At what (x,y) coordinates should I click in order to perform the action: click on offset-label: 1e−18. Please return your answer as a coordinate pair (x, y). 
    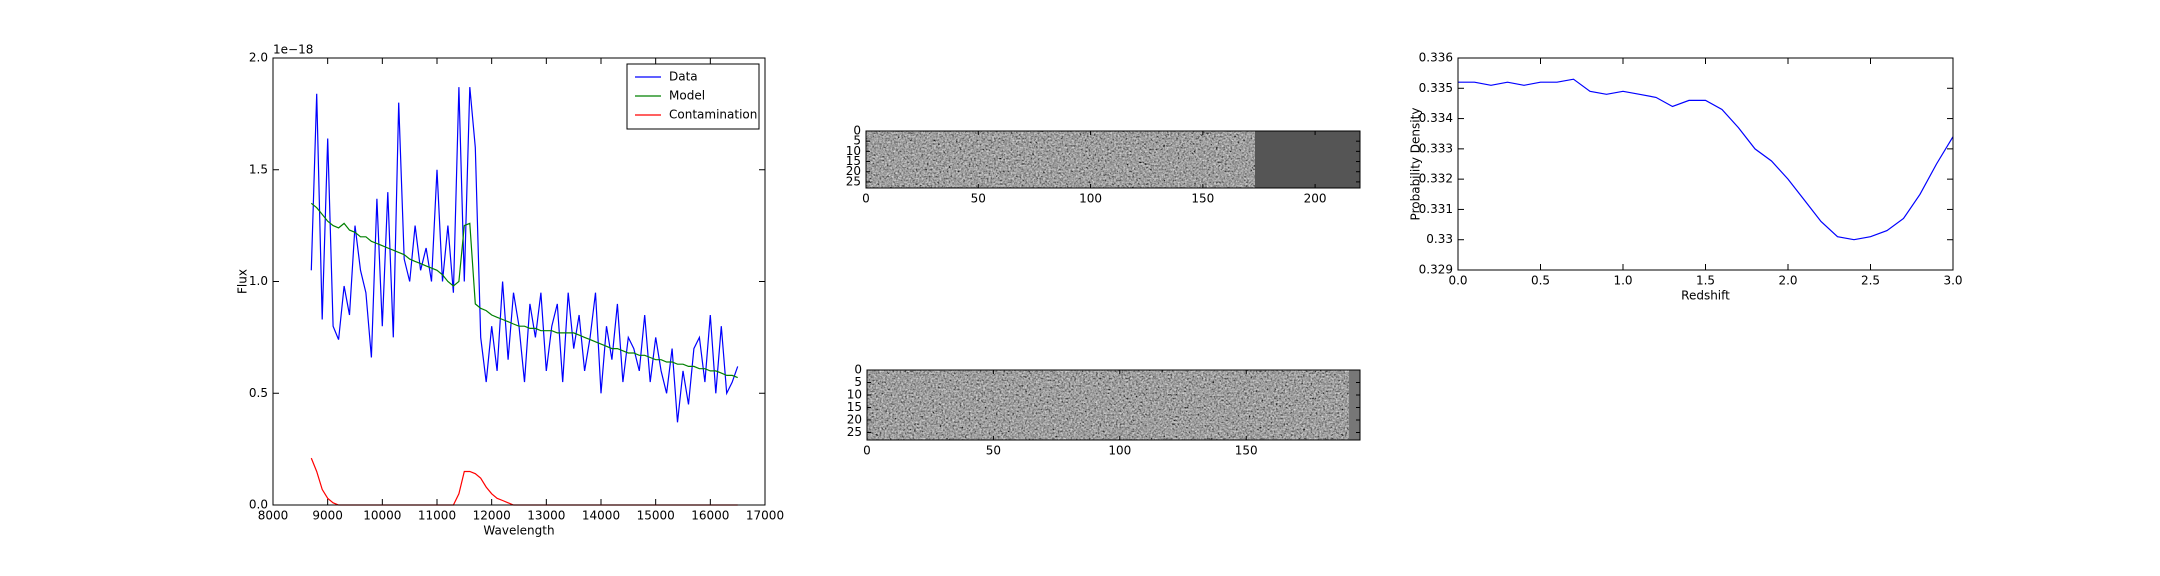
    Looking at the image, I should click on (293, 50).